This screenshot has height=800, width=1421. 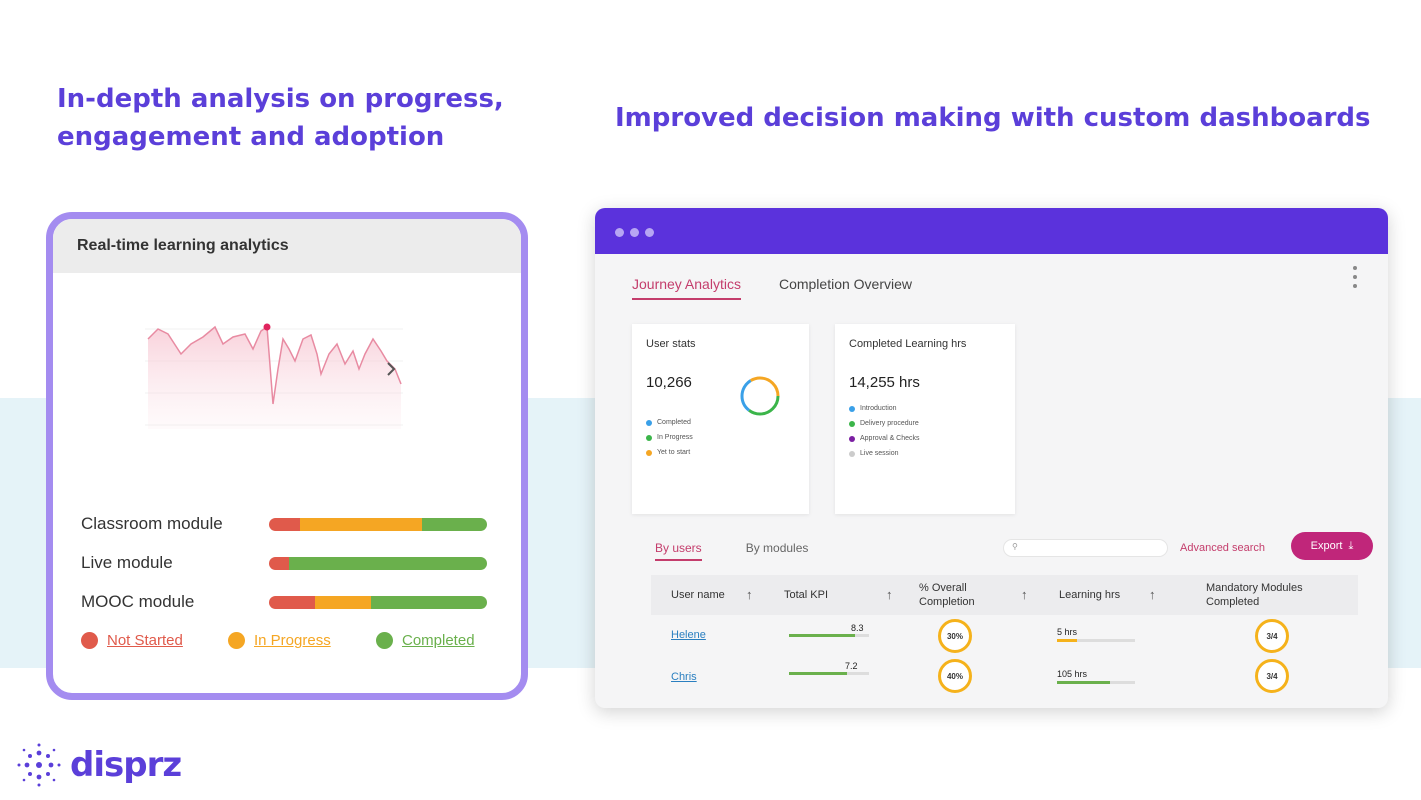 What do you see at coordinates (884, 382) in the screenshot?
I see `learning-hrs-value: 14,255 hrs` at bounding box center [884, 382].